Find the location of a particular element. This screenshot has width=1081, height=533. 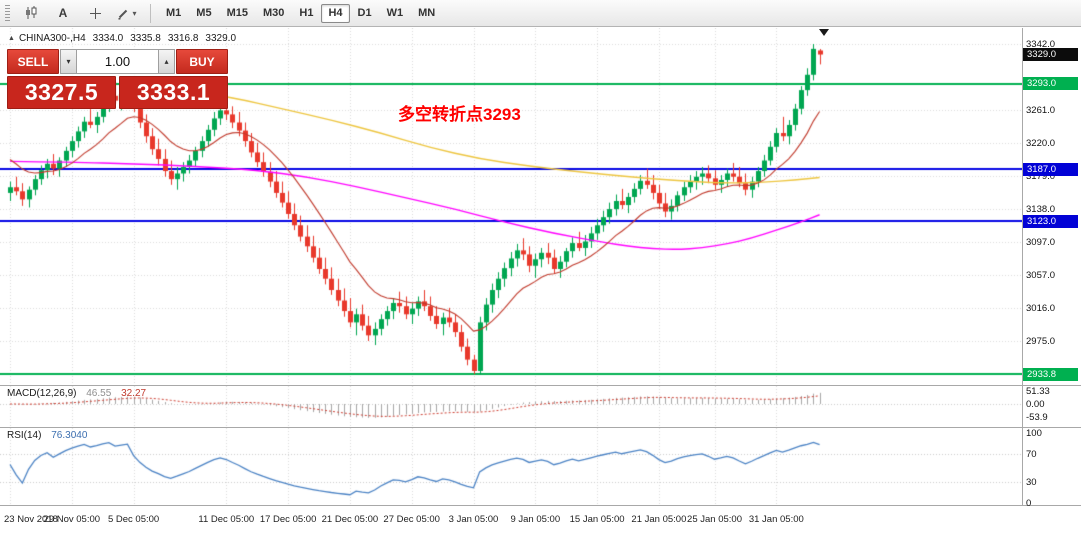

timeframe-button-m30: M30 is located at coordinates (273, 13).